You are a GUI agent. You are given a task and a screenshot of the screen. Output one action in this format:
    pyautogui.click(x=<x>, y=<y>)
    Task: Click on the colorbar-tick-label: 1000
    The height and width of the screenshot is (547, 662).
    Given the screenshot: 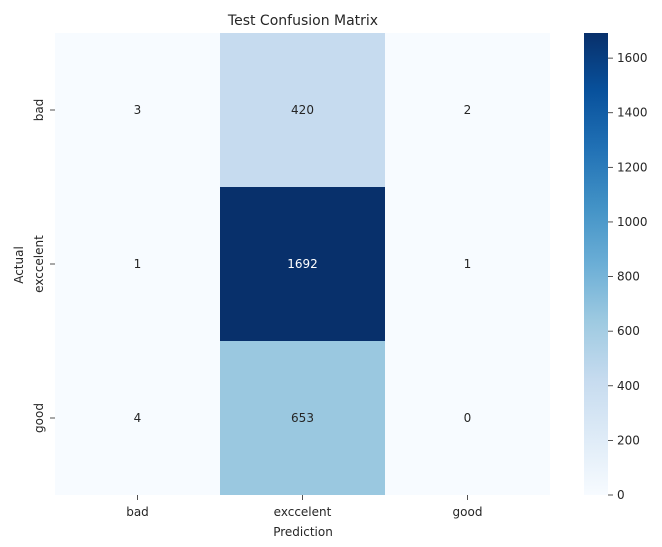 What is the action you would take?
    pyautogui.click(x=632, y=222)
    